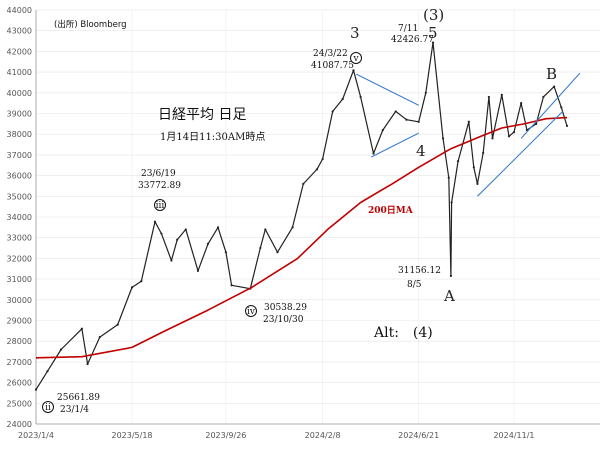 This screenshot has width=613, height=455. Describe the element at coordinates (551, 74) in the screenshot. I see `wave-label-b: B` at that location.